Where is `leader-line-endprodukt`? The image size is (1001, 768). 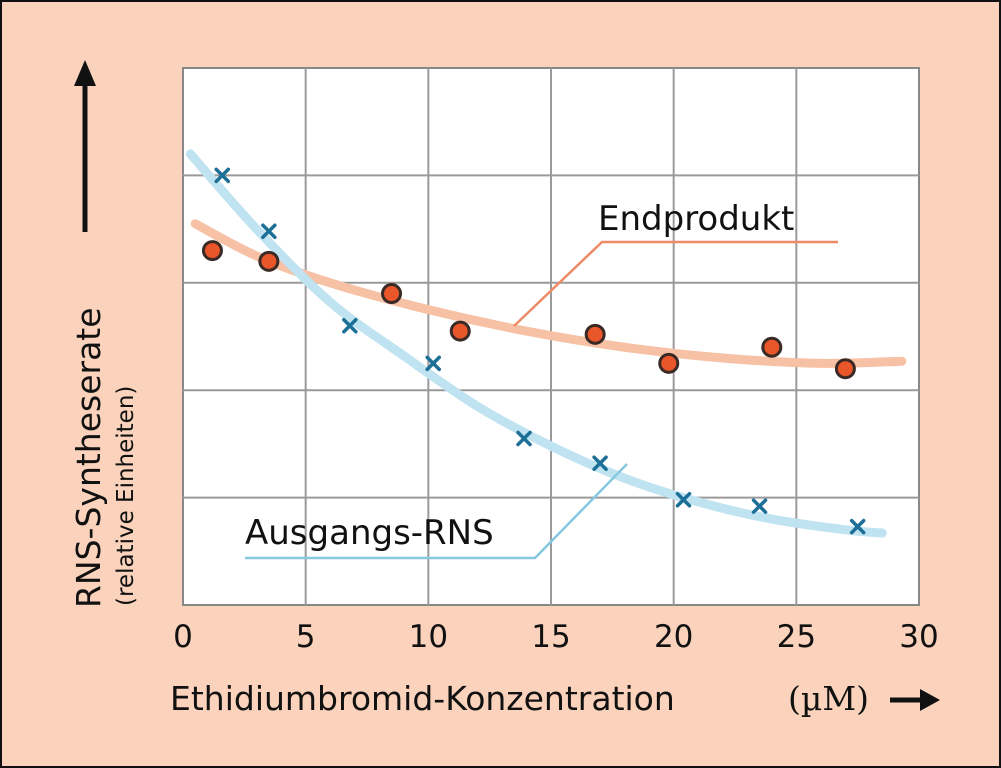 leader-line-endprodukt is located at coordinates (675, 283).